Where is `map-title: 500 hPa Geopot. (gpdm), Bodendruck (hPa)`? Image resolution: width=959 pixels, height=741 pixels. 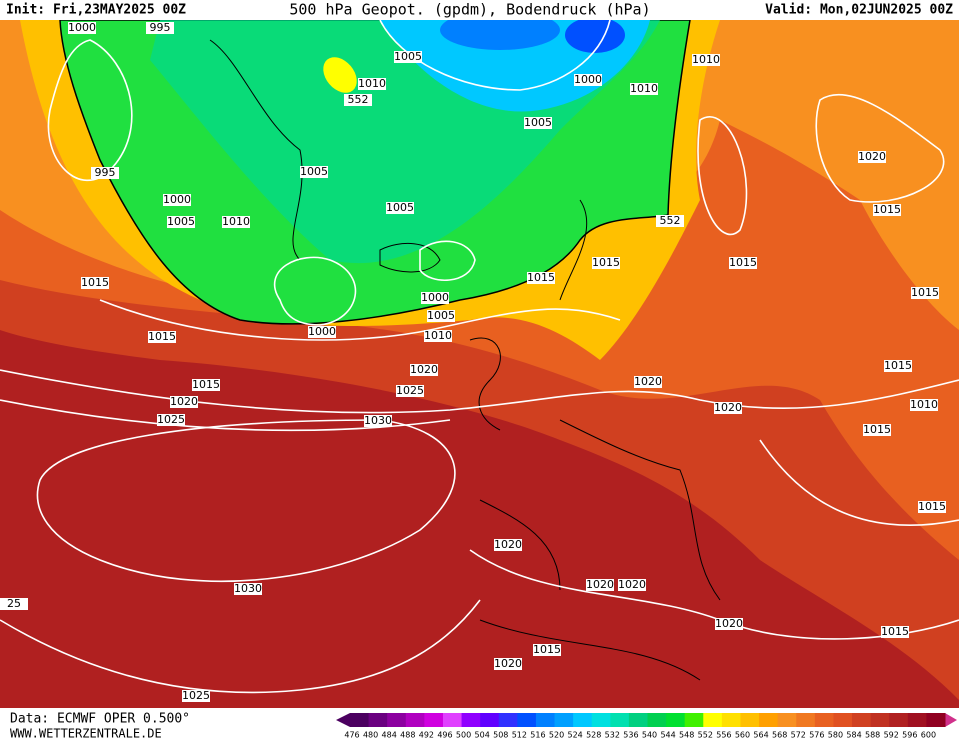
map-title: 500 hPa Geopot. (gpdm), Bodendruck (hPa) is located at coordinates (469, 10).